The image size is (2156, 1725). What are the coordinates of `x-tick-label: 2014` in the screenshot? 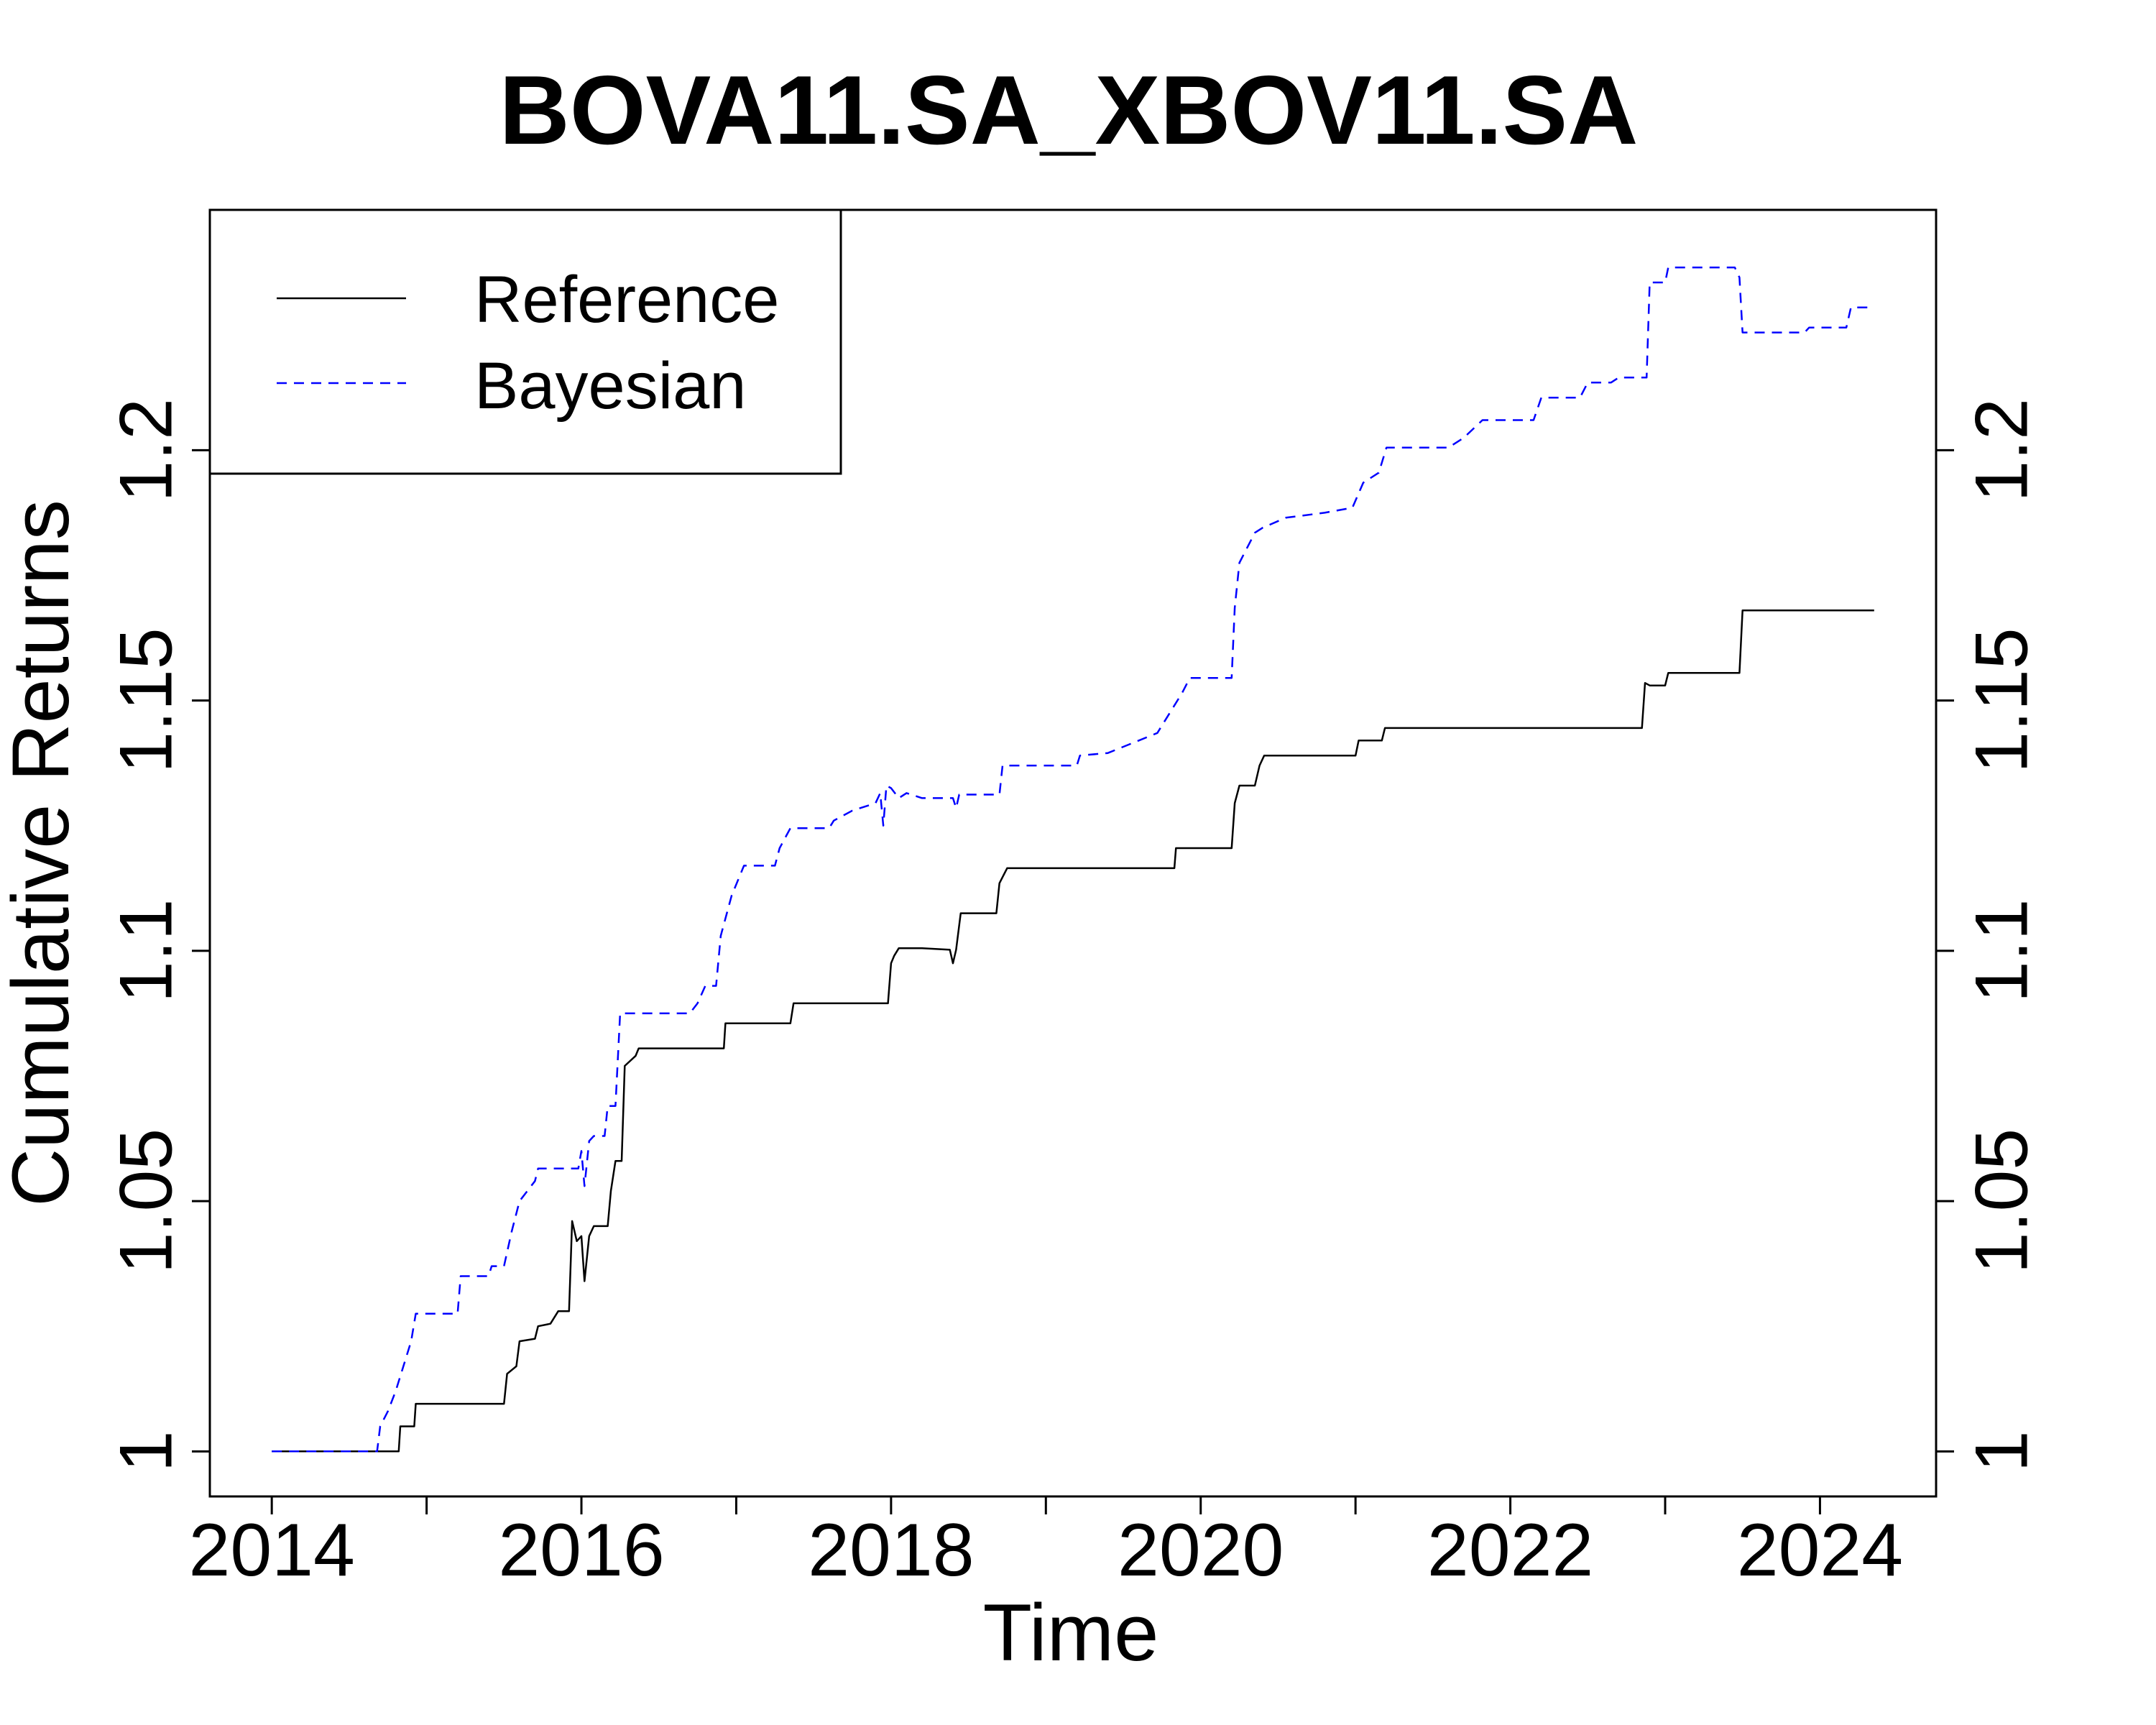 It's located at (271, 1550).